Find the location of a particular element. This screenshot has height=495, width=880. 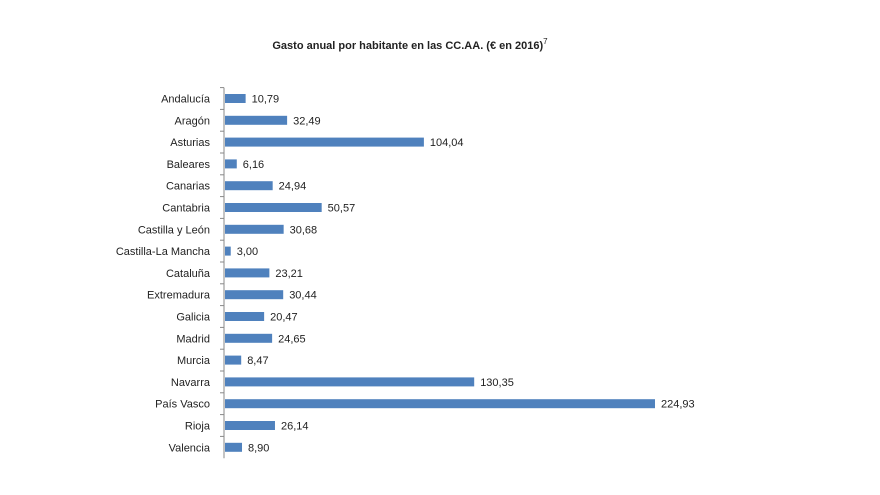

category-label: Baleares is located at coordinates (189, 165).